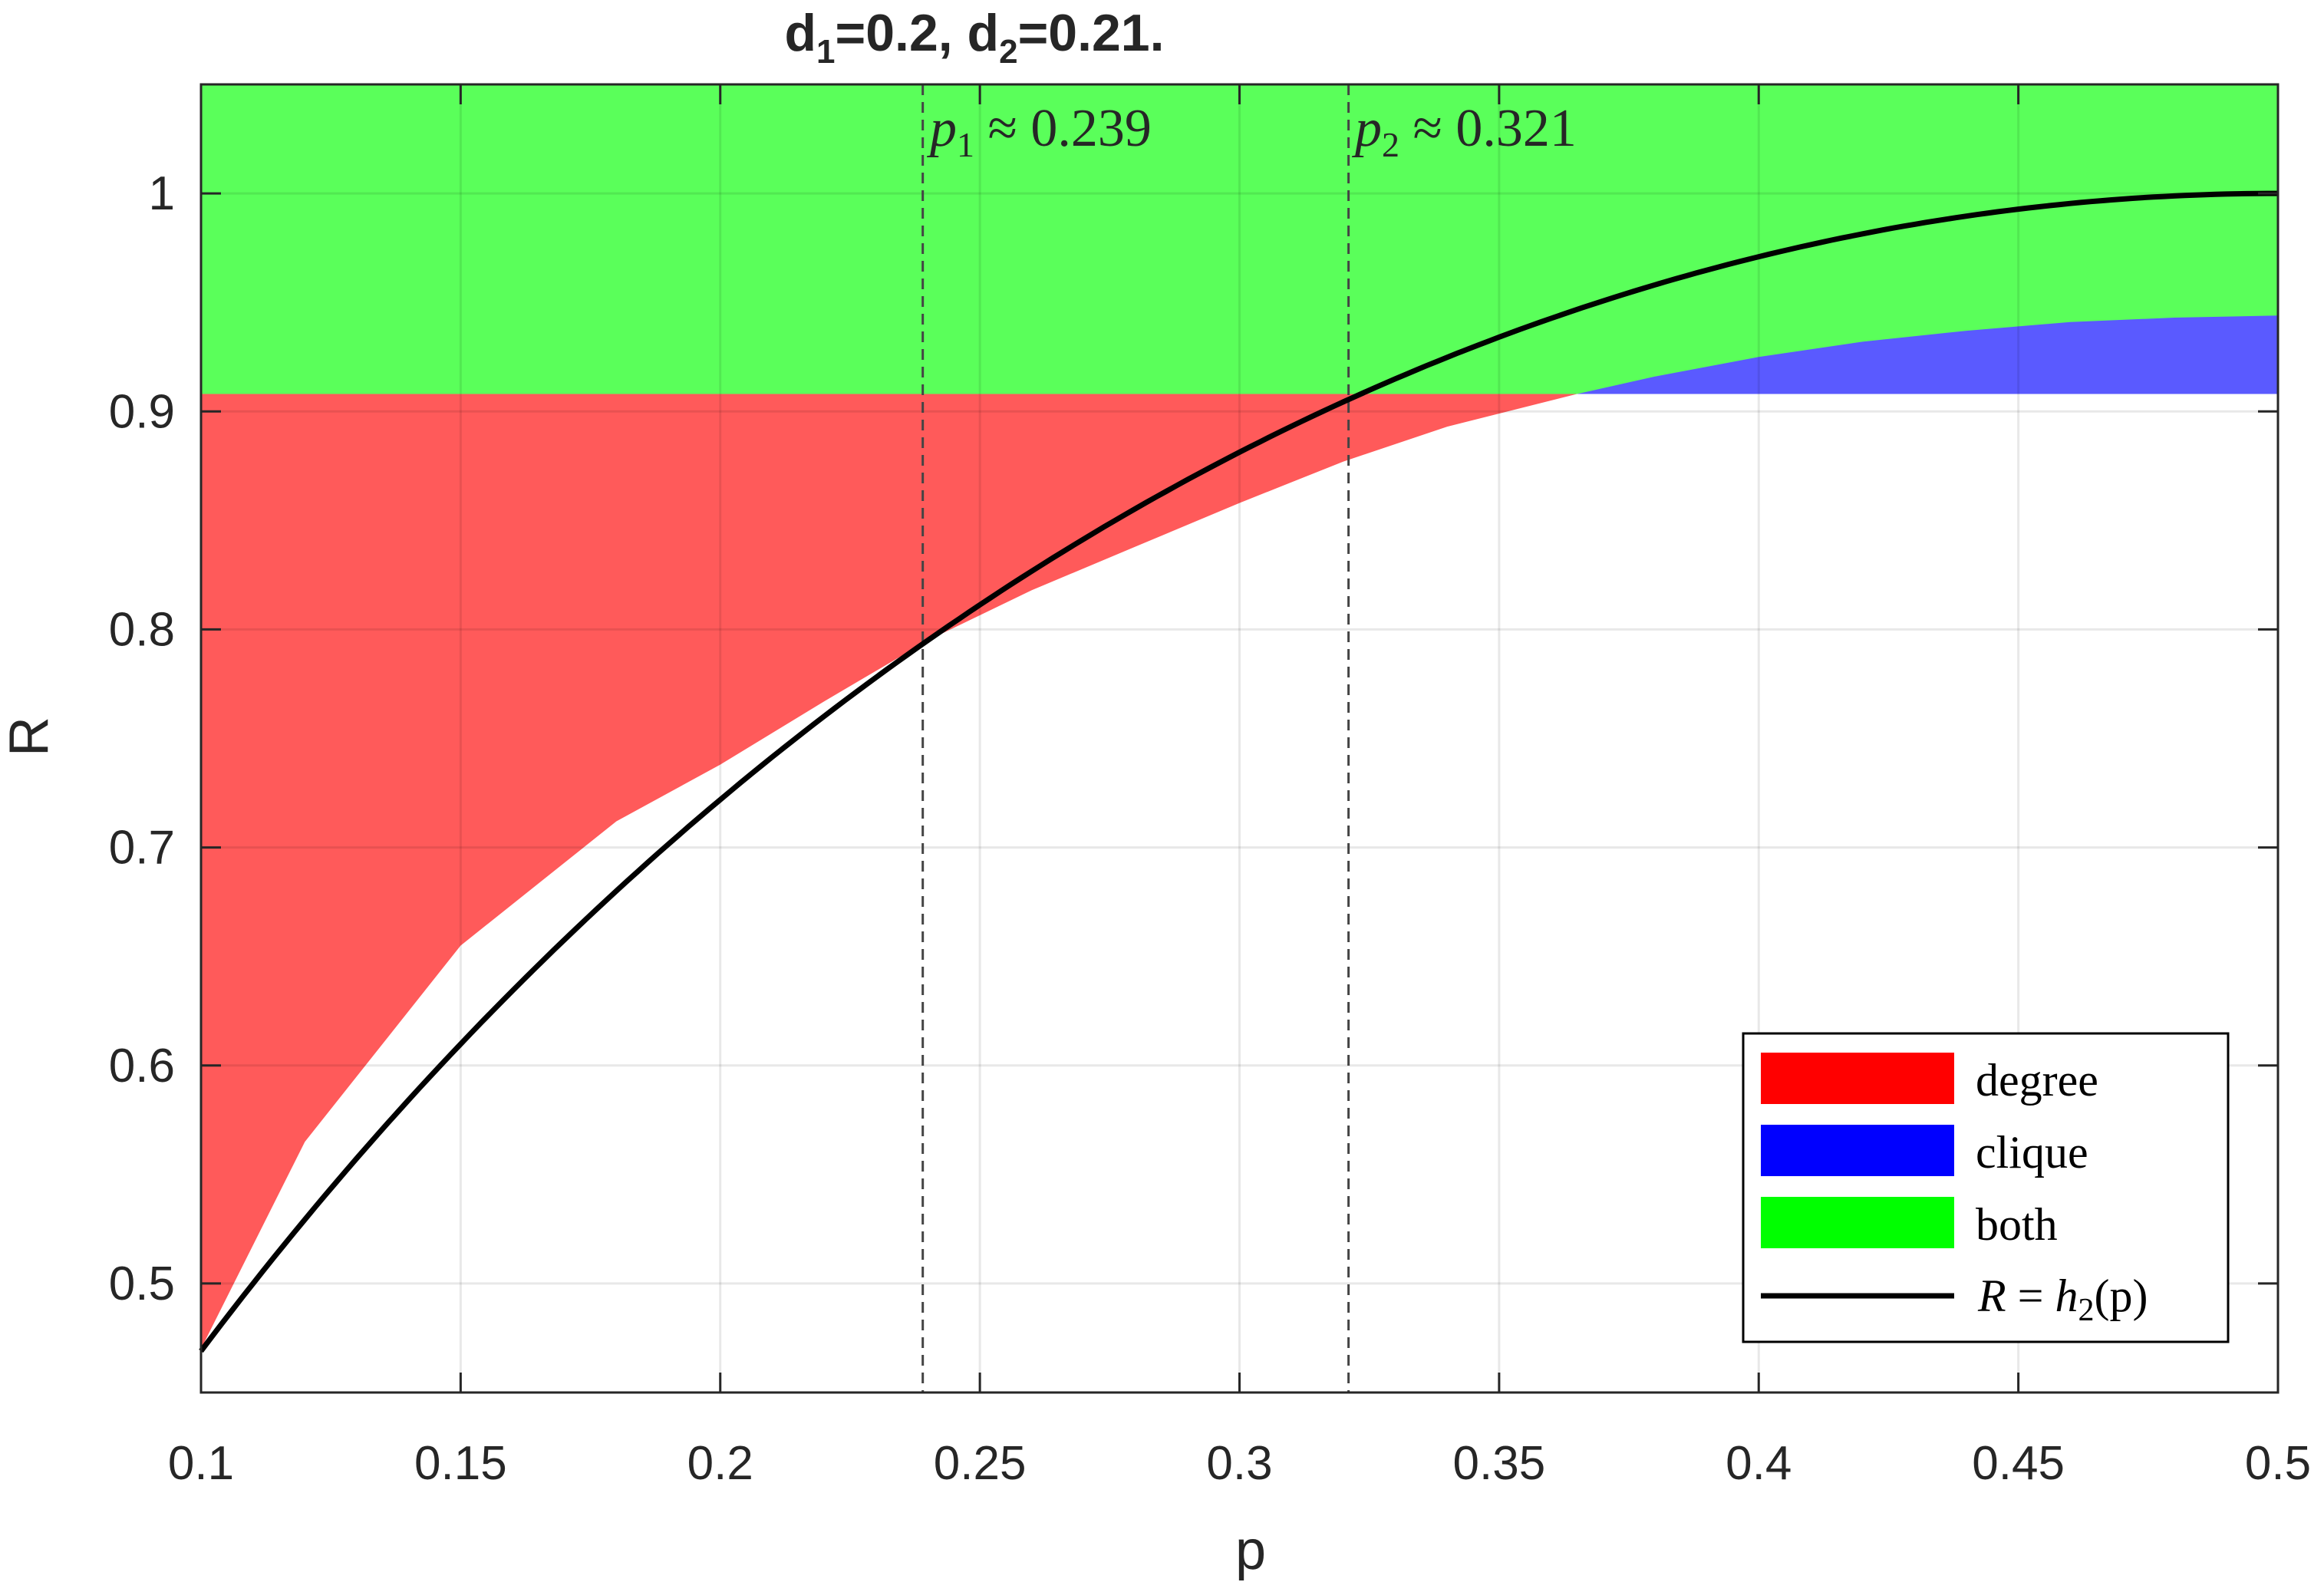 Image resolution: width=2324 pixels, height=1582 pixels. What do you see at coordinates (980, 1463) in the screenshot?
I see `x-tick-label: 0.25` at bounding box center [980, 1463].